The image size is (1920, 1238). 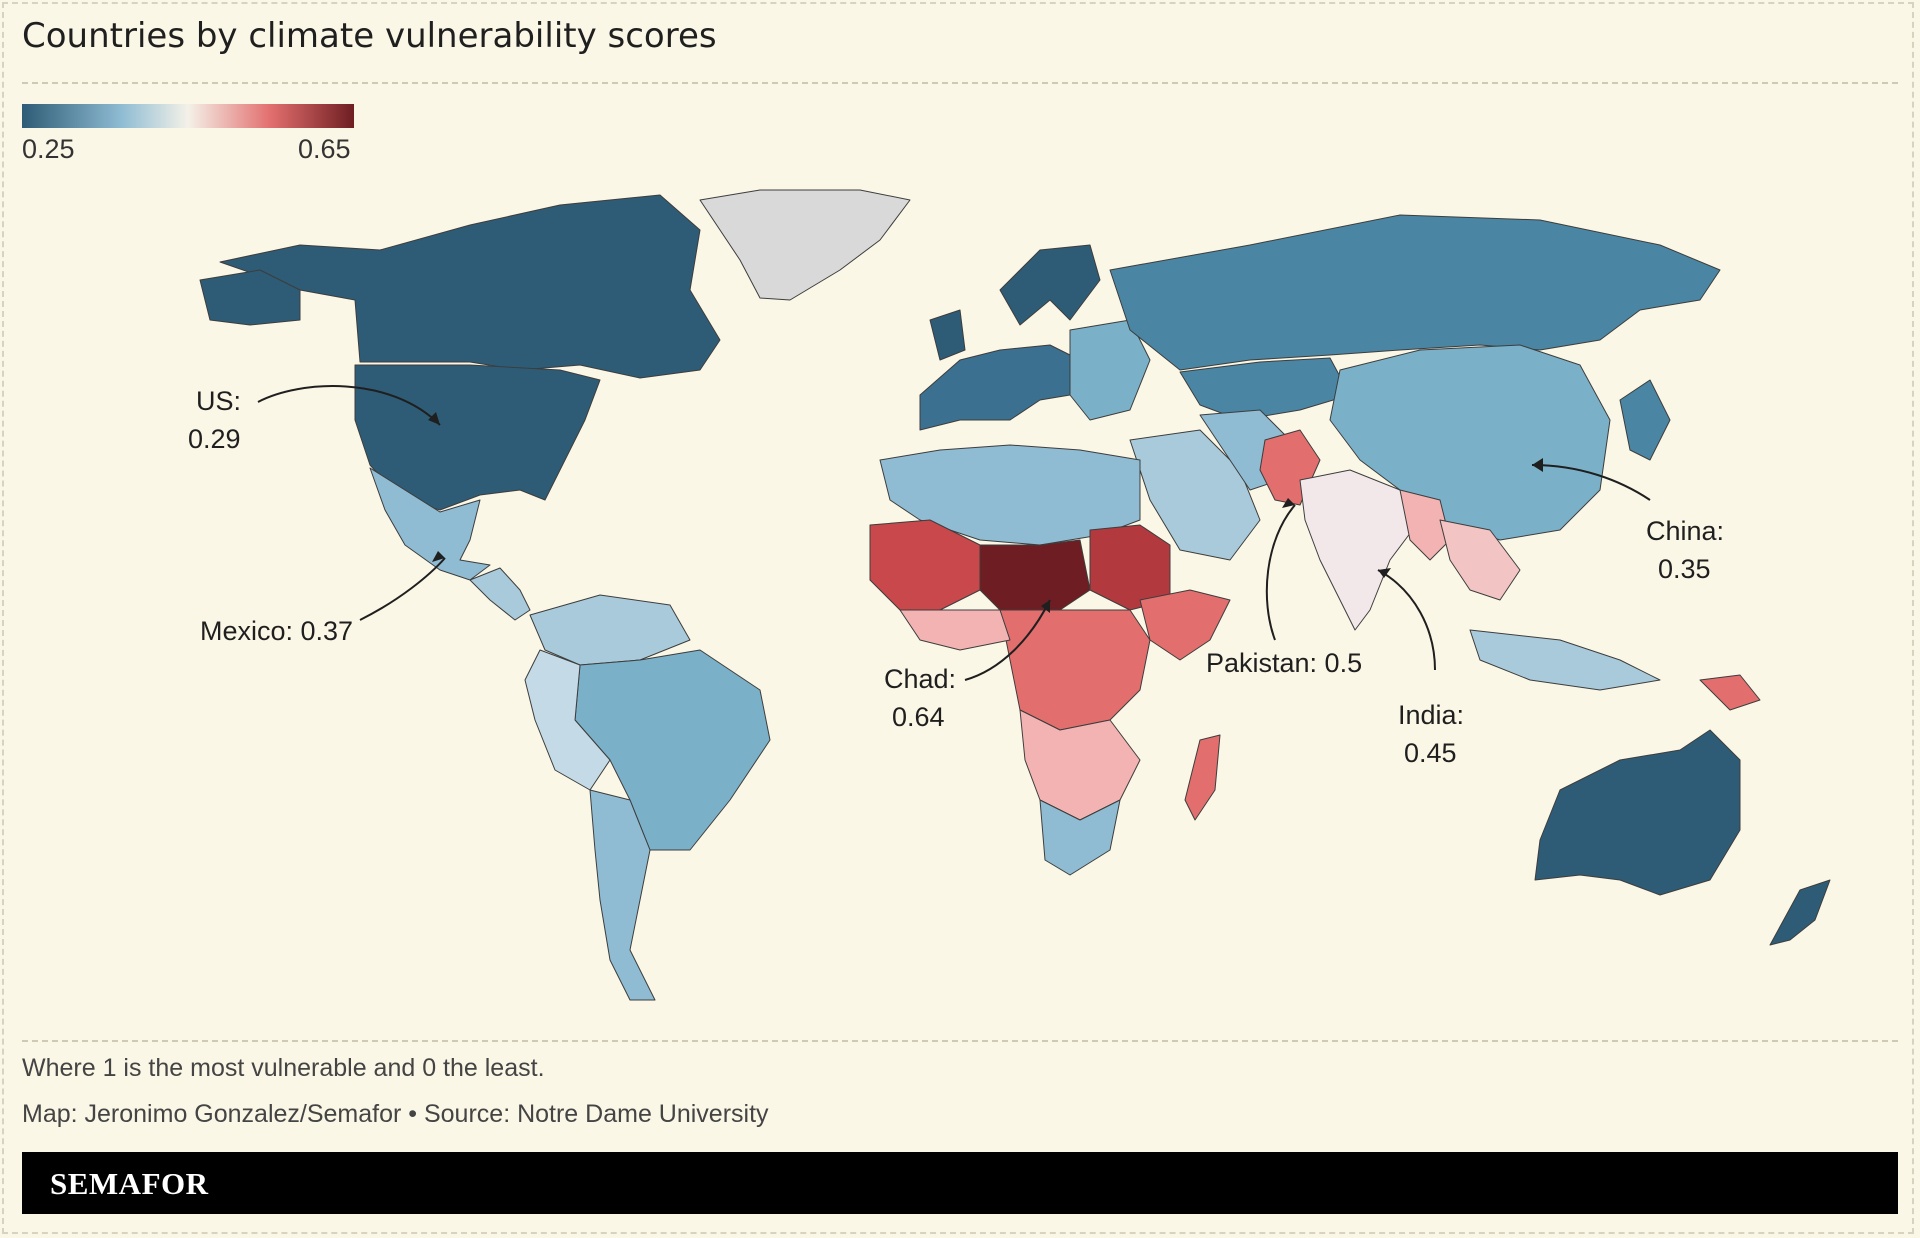 What do you see at coordinates (434, 418) in the screenshot?
I see `us-arrowhead` at bounding box center [434, 418].